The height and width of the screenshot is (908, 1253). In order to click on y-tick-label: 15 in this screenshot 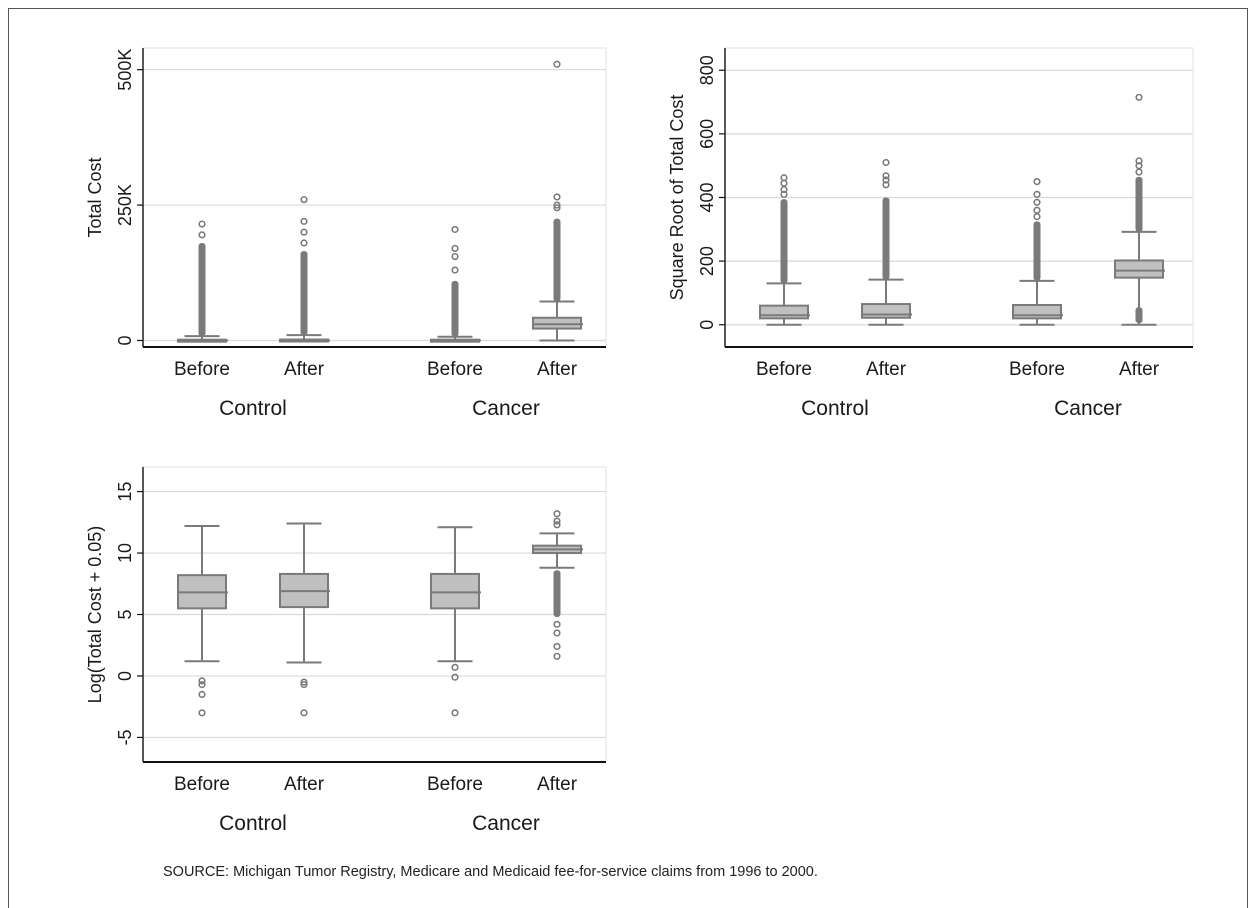, I will do `click(125, 492)`.